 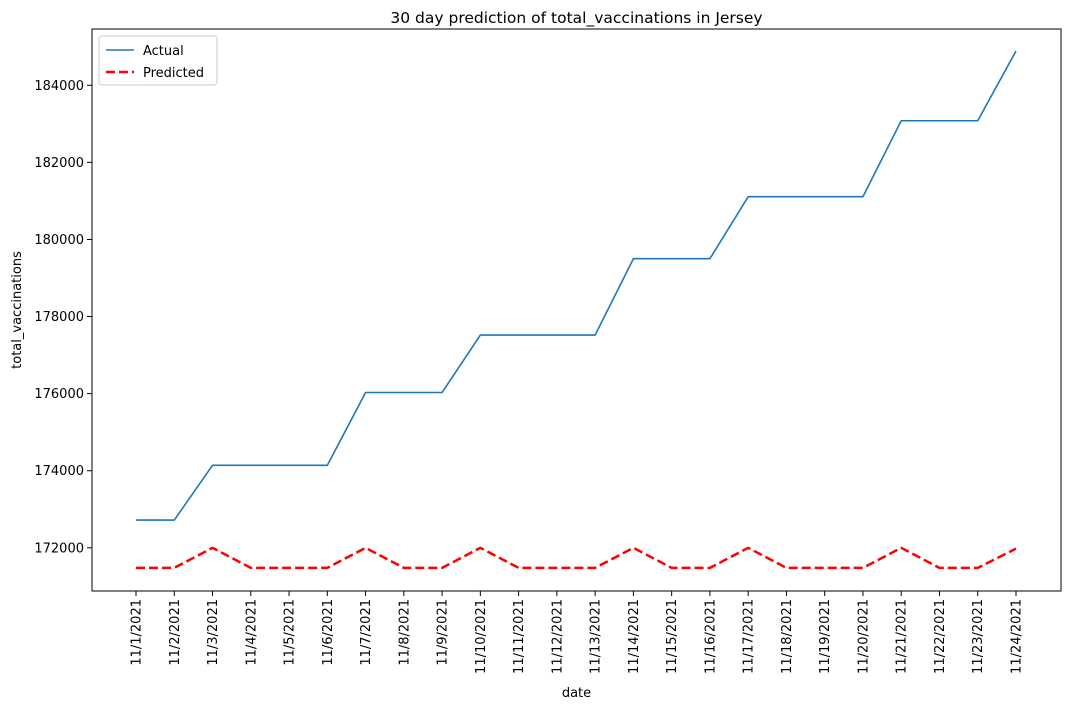 What do you see at coordinates (59, 317) in the screenshot?
I see `y-tick-label: 178000` at bounding box center [59, 317].